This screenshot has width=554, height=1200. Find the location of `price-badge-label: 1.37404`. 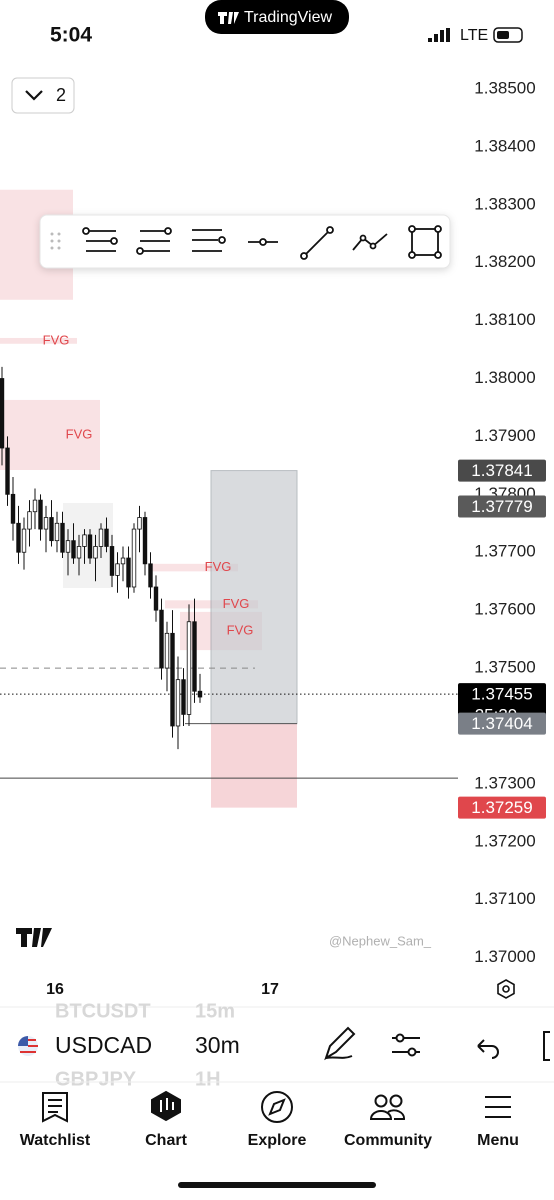

price-badge-label: 1.37404 is located at coordinates (501, 723).